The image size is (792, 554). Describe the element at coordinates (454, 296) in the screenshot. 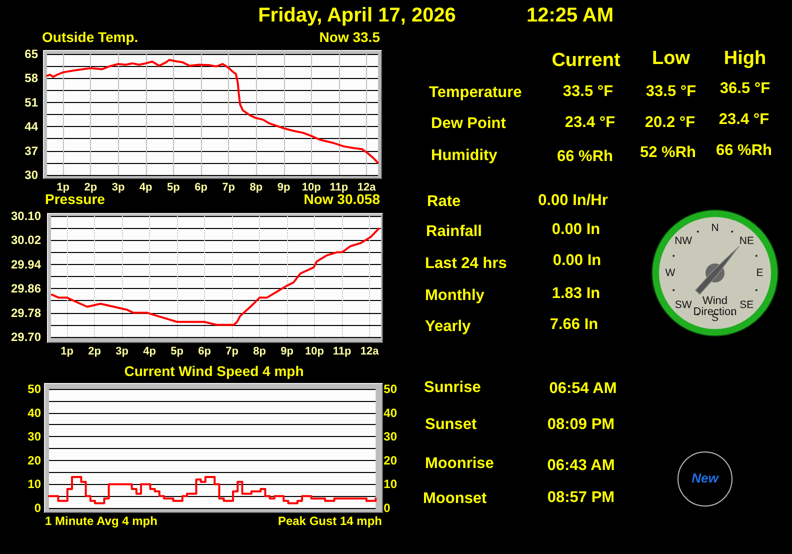

I see `text: Monthly` at that location.